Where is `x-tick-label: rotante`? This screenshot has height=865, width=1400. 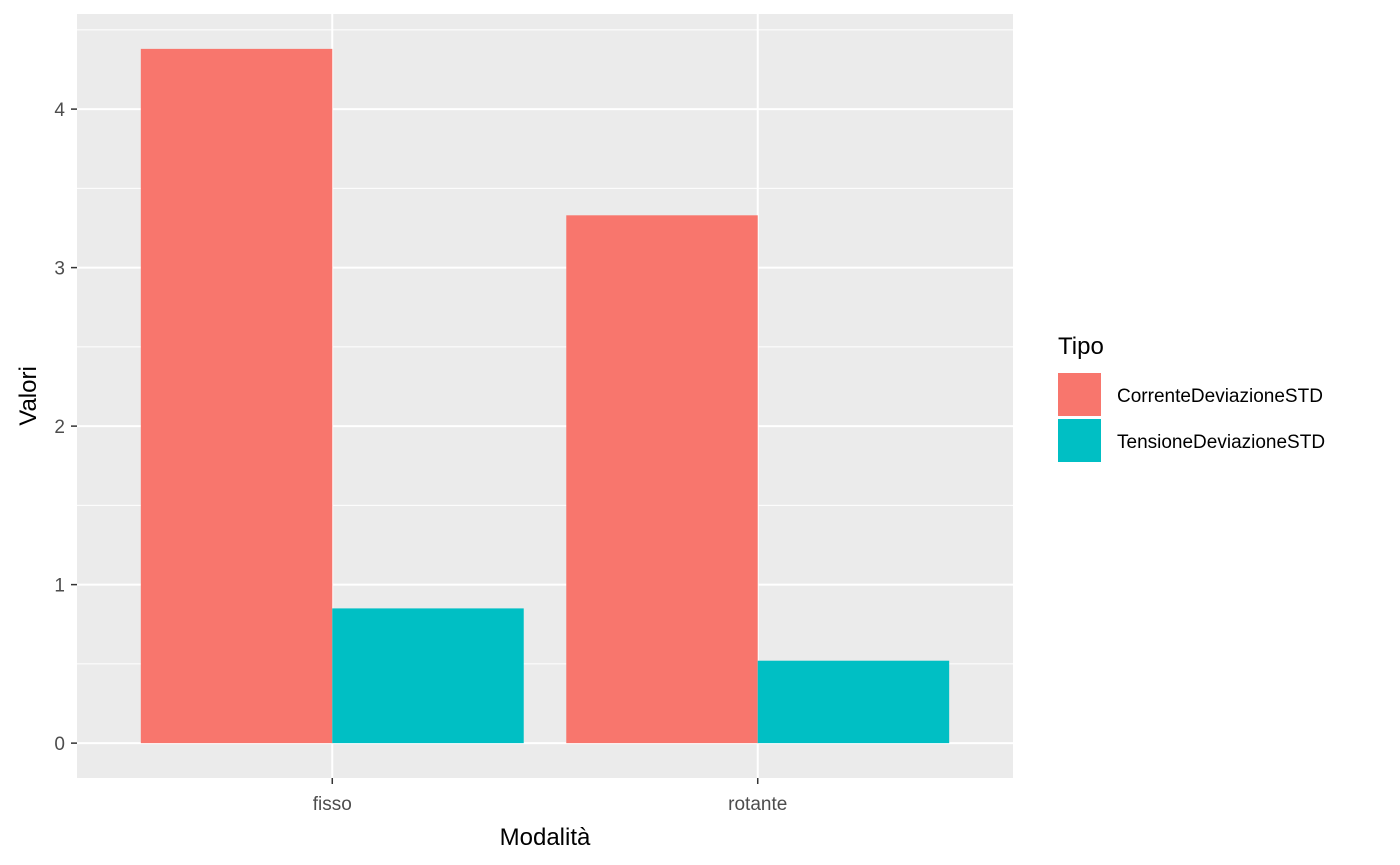 x-tick-label: rotante is located at coordinates (757, 804).